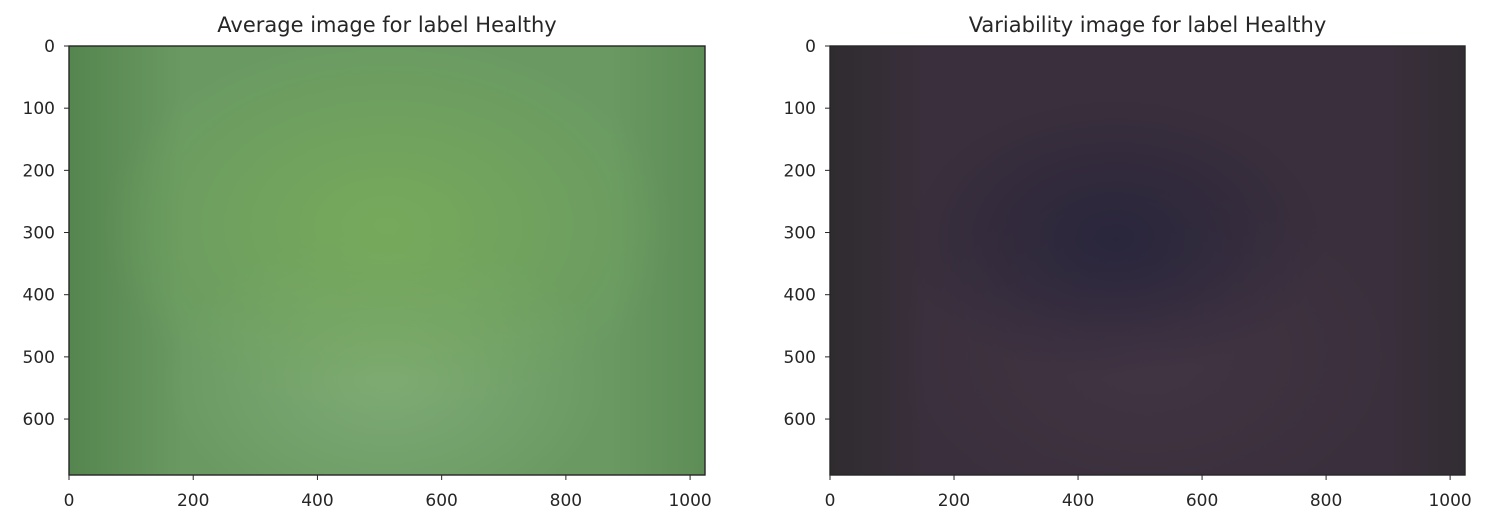 This screenshot has height=526, width=1491. Describe the element at coordinates (954, 501) in the screenshot. I see `variability-xtick-label-200: 200` at that location.